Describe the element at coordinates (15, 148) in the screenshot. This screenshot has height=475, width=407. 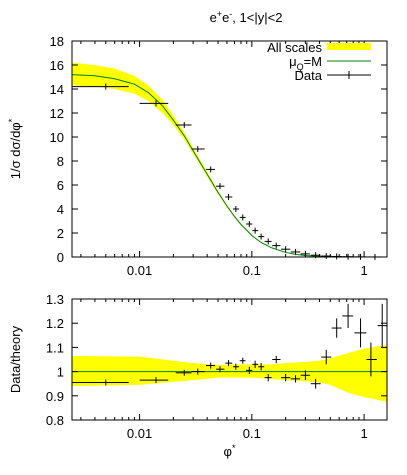
I see `top-y-axis-label: 1/σ dσ/dφ*` at that location.